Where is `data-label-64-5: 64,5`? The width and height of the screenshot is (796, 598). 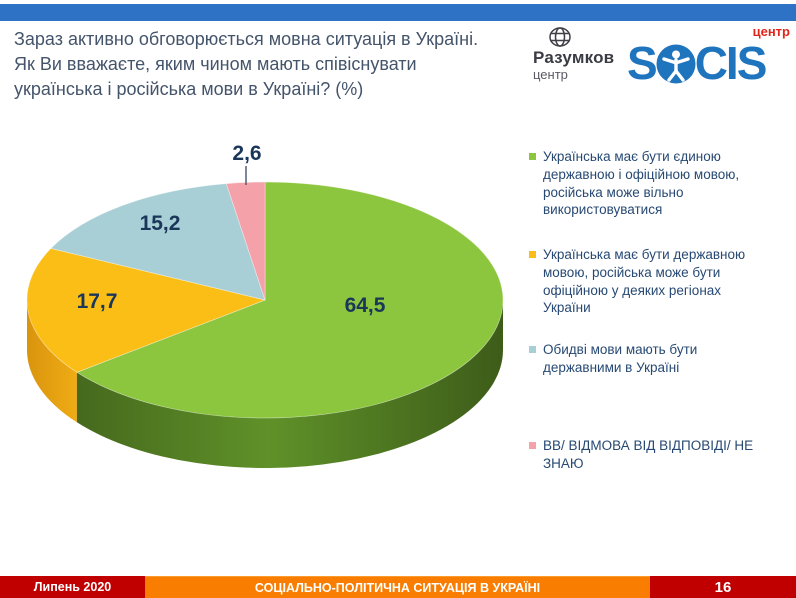
data-label-64-5: 64,5 is located at coordinates (365, 305).